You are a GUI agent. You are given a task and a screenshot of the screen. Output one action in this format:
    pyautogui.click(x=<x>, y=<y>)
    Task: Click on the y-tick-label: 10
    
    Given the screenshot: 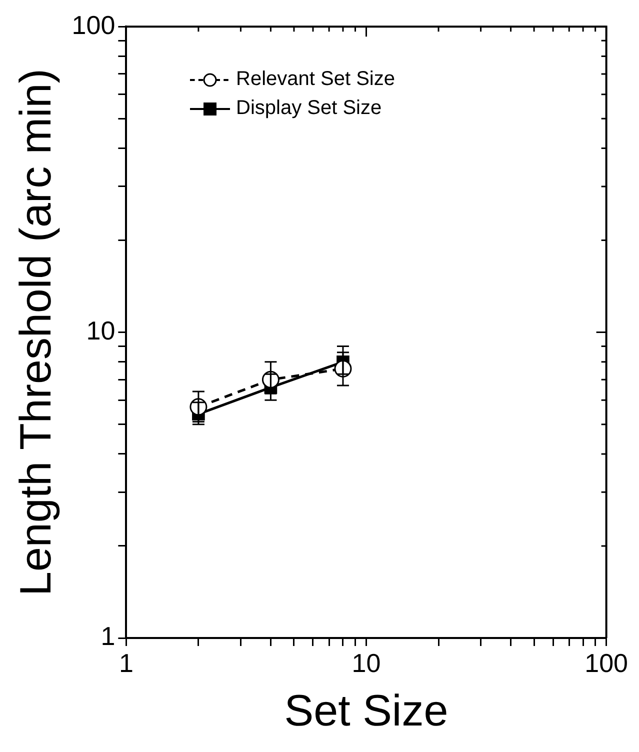 What is the action you would take?
    pyautogui.click(x=101, y=330)
    